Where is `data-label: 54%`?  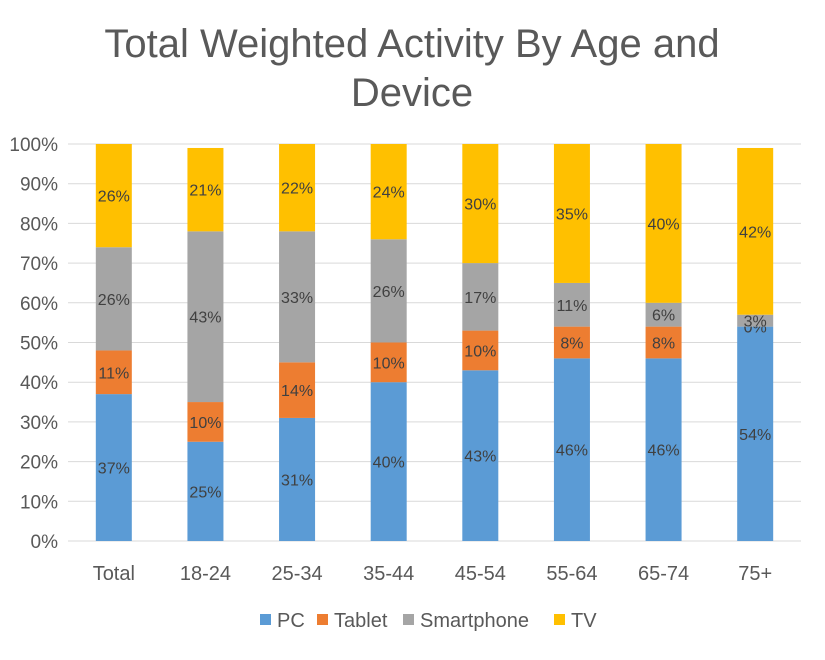
data-label: 54% is located at coordinates (755, 435).